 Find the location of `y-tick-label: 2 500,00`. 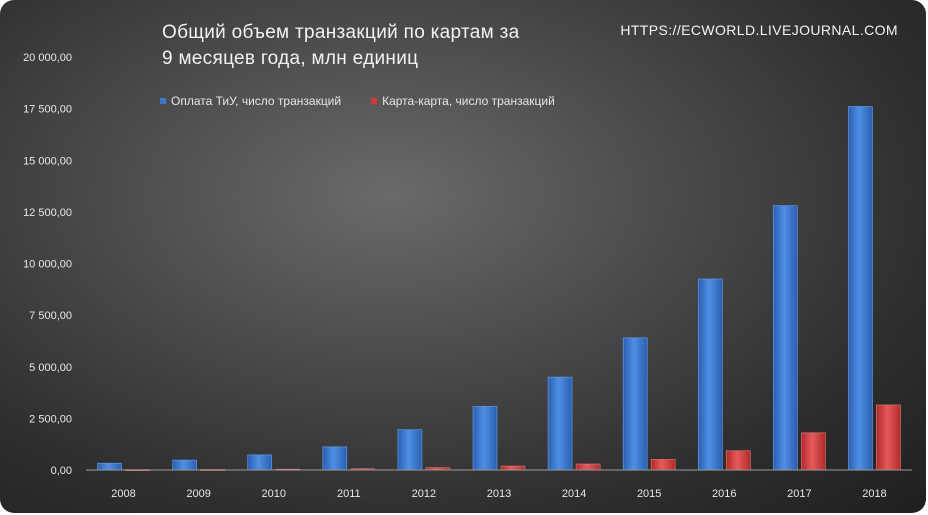

y-tick-label: 2 500,00 is located at coordinates (50, 419).